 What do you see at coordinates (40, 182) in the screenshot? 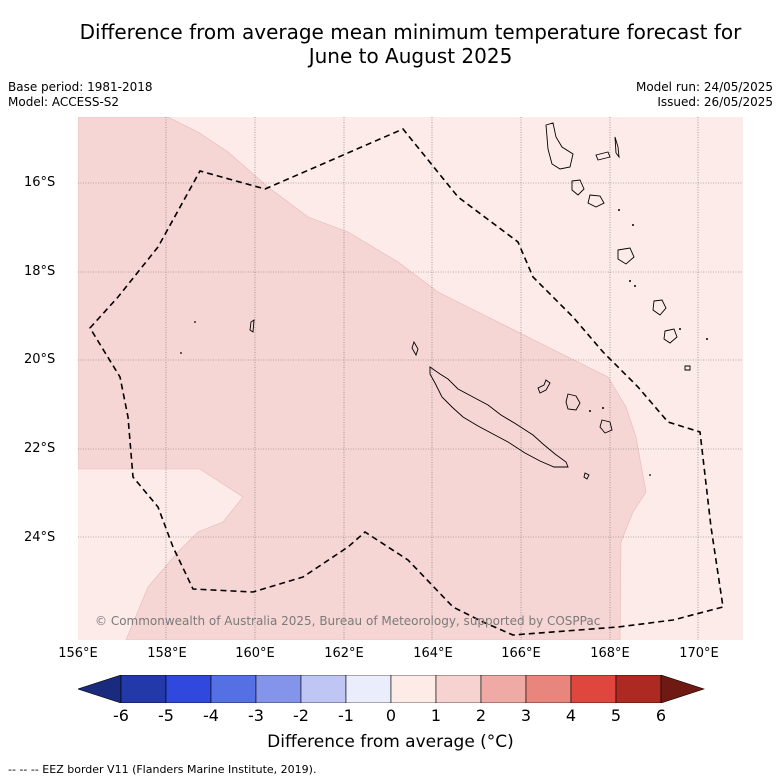
I see `lat-label-16s: 16°S` at bounding box center [40, 182].